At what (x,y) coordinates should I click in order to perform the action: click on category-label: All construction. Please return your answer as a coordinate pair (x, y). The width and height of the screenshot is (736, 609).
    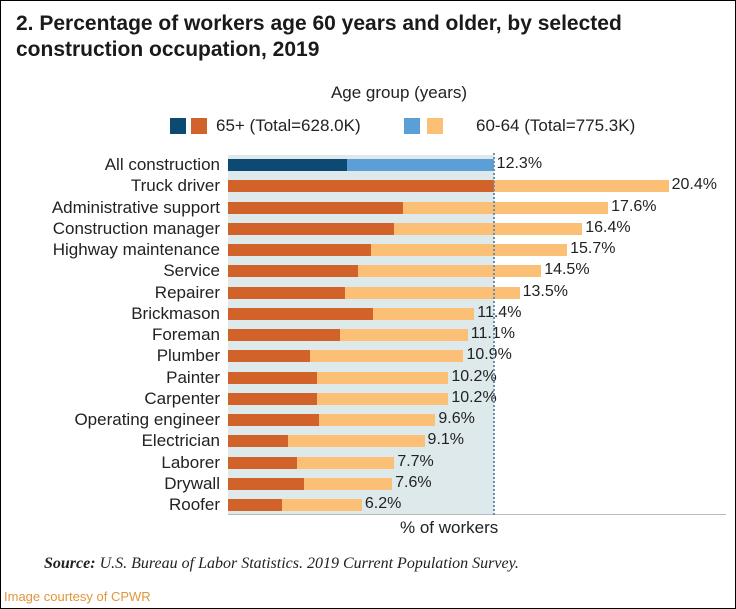
    Looking at the image, I should click on (162, 164).